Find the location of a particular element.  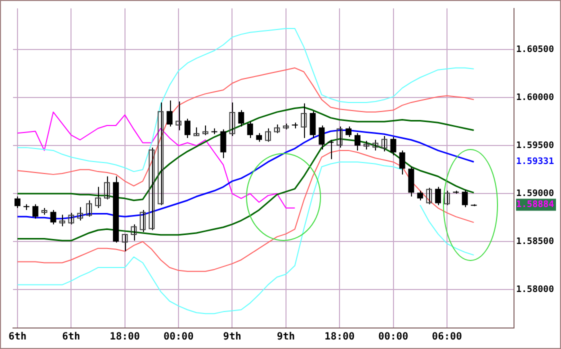

x-tick-label: 06:00 is located at coordinates (447, 337).